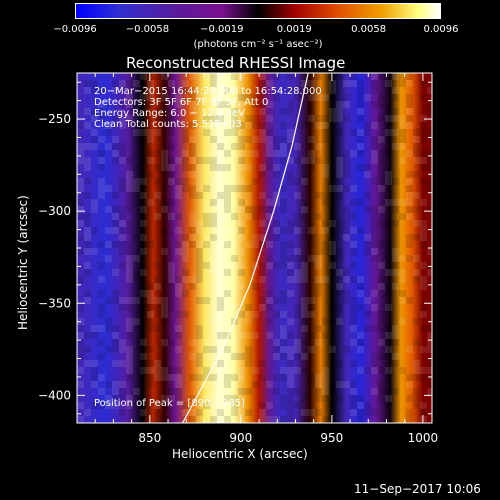  What do you see at coordinates (168, 124) in the screenshot?
I see `annotation-line: Clean Total counts: 5.51E+03` at bounding box center [168, 124].